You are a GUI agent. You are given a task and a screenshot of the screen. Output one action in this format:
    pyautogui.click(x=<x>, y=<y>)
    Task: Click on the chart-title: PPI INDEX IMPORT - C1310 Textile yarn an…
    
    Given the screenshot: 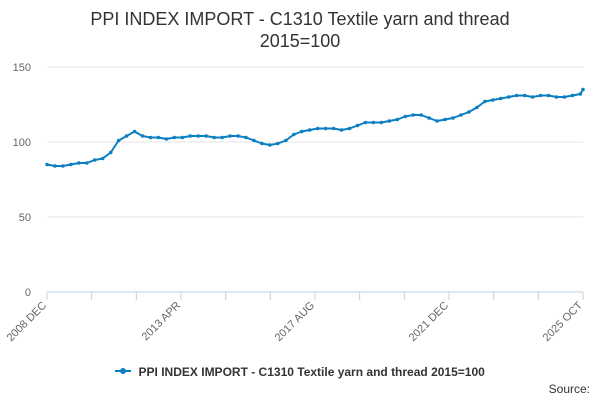 What is the action you would take?
    pyautogui.click(x=300, y=30)
    